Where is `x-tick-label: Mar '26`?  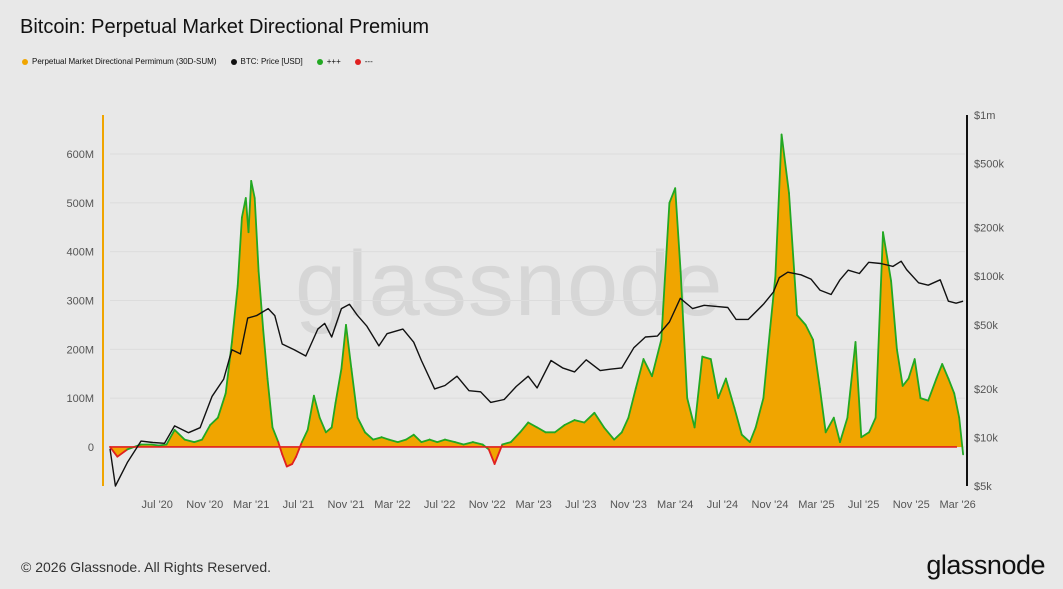 x-tick-label: Mar '26 is located at coordinates (957, 505).